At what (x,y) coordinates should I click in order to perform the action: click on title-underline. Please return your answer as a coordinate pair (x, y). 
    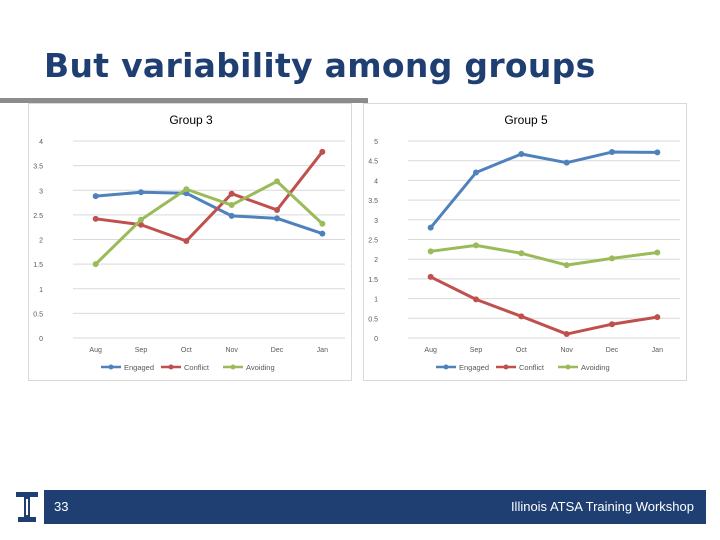
    Looking at the image, I should click on (184, 100).